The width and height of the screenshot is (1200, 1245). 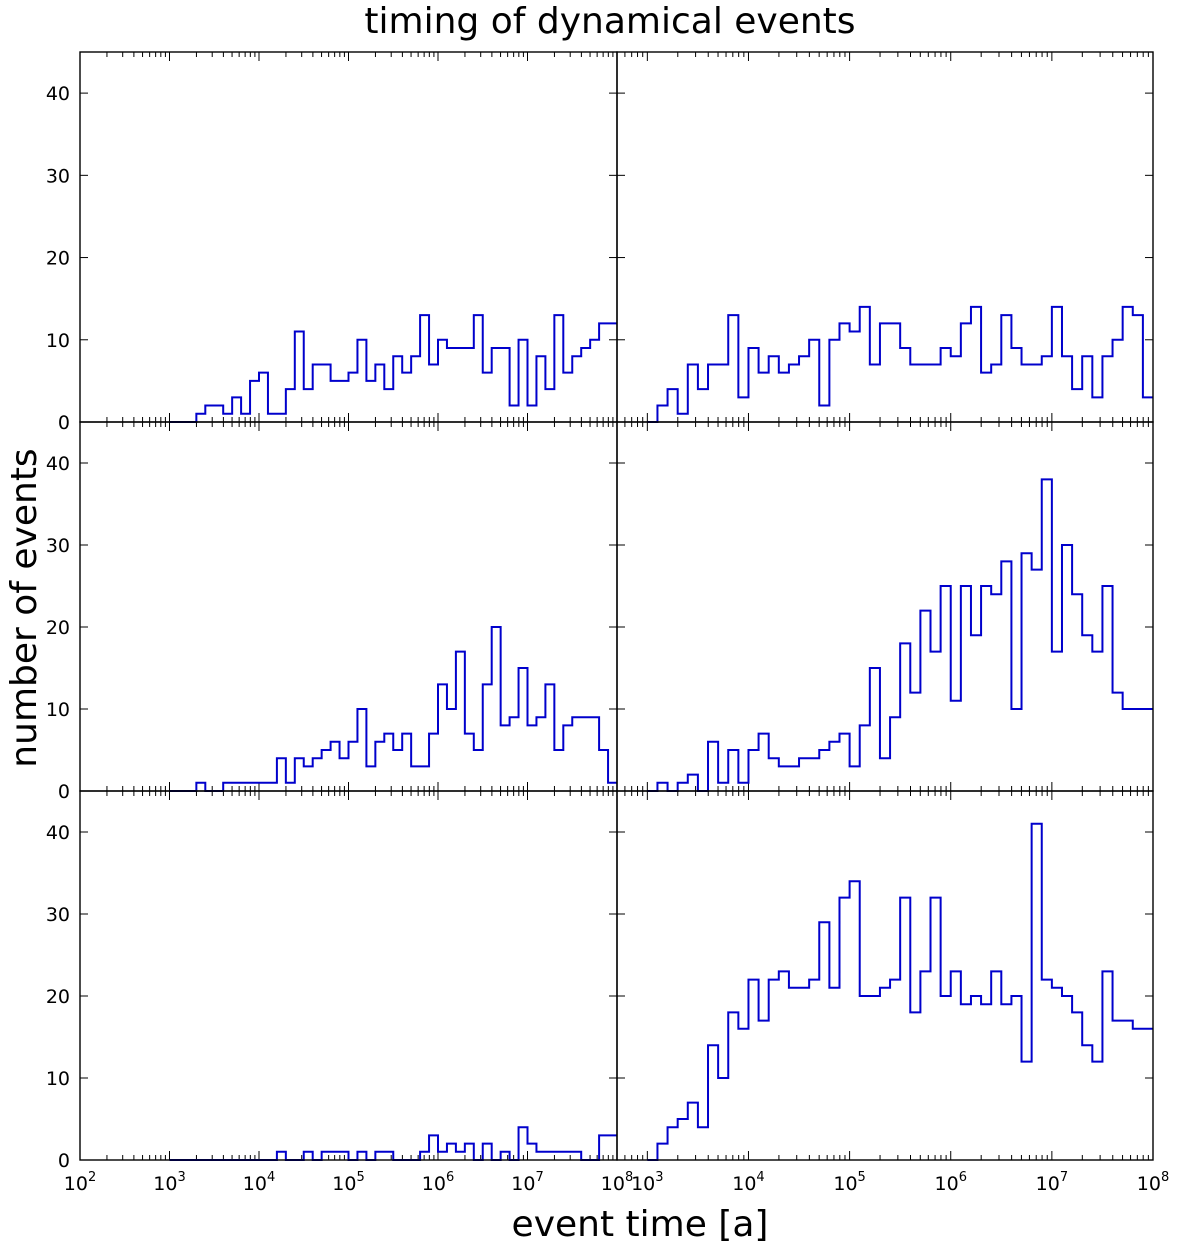 I want to click on panel-2-1: 10³ 10⁴ 10⁵ 10⁶ 10⁷ 10⁸, so click(x=892, y=992).